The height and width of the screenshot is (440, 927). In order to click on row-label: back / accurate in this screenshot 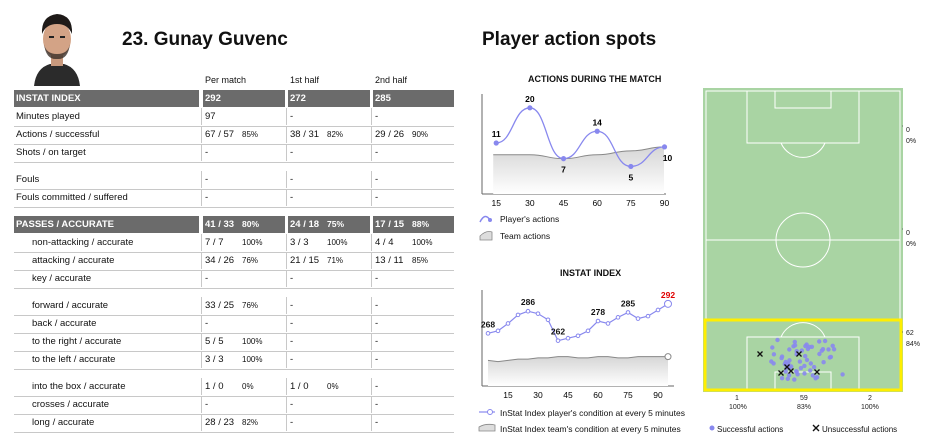, I will do `click(64, 323)`.